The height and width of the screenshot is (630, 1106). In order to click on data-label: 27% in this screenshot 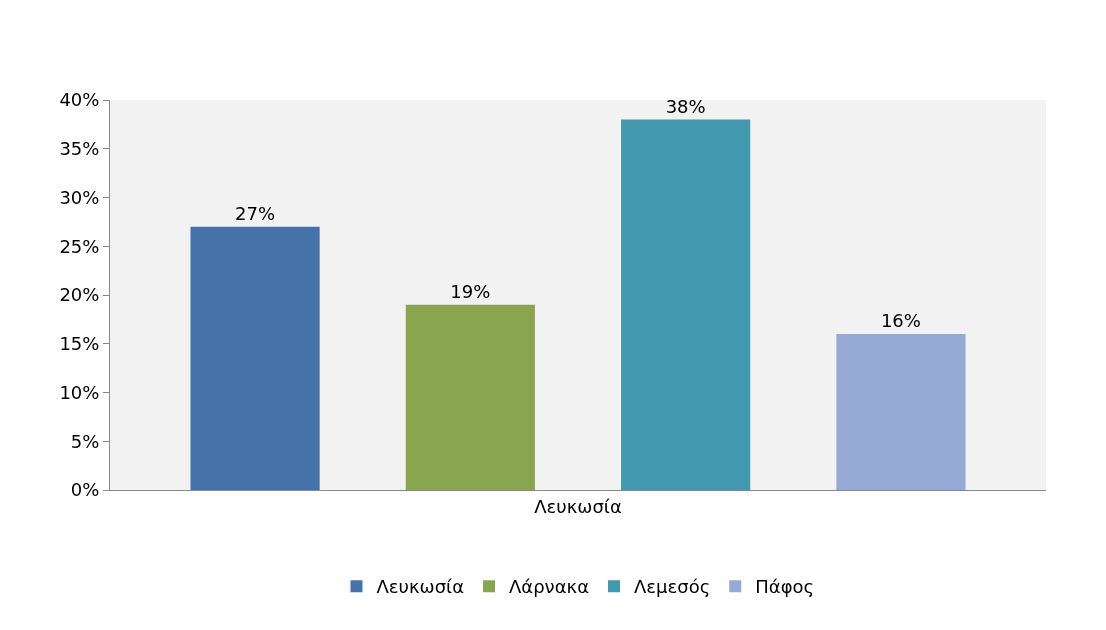, I will do `click(255, 213)`.